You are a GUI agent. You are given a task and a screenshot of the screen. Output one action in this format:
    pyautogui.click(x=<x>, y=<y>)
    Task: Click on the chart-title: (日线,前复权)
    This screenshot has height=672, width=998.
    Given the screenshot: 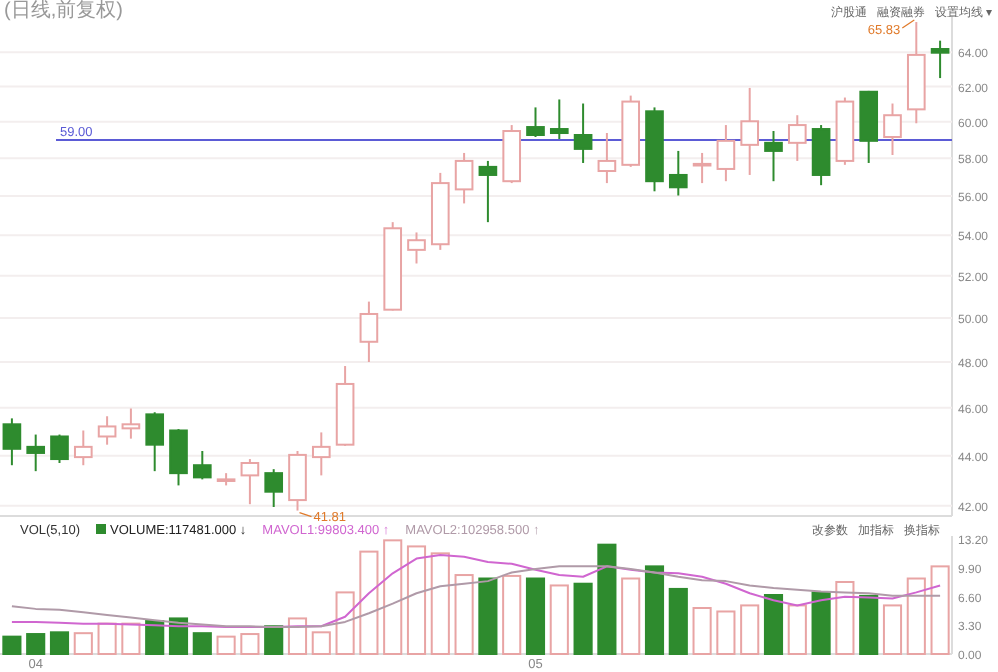 What is the action you would take?
    pyautogui.click(x=63, y=11)
    